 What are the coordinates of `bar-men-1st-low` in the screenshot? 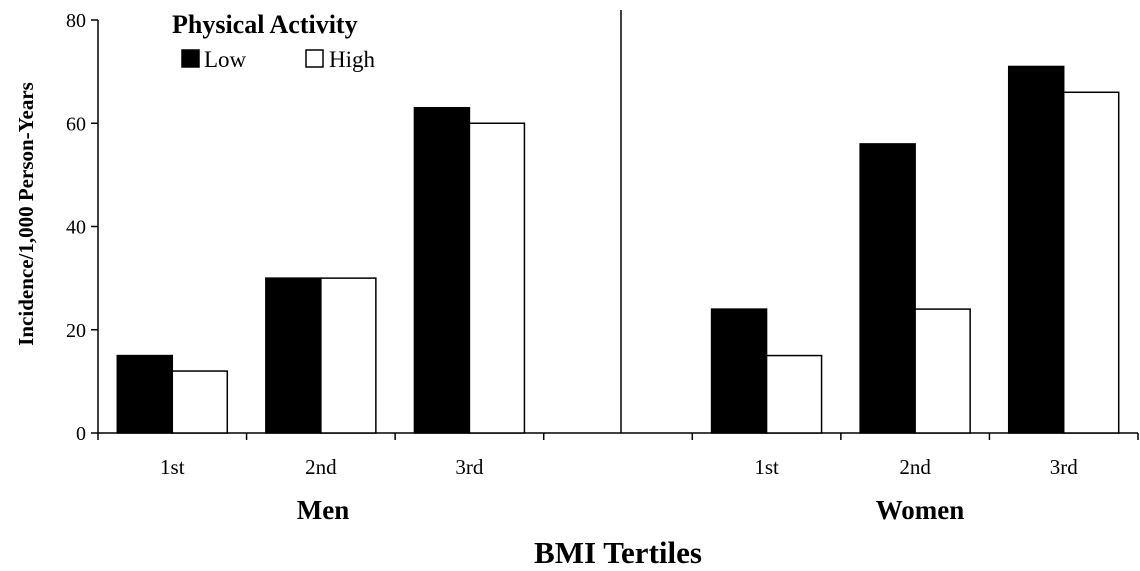 It's located at (145, 394).